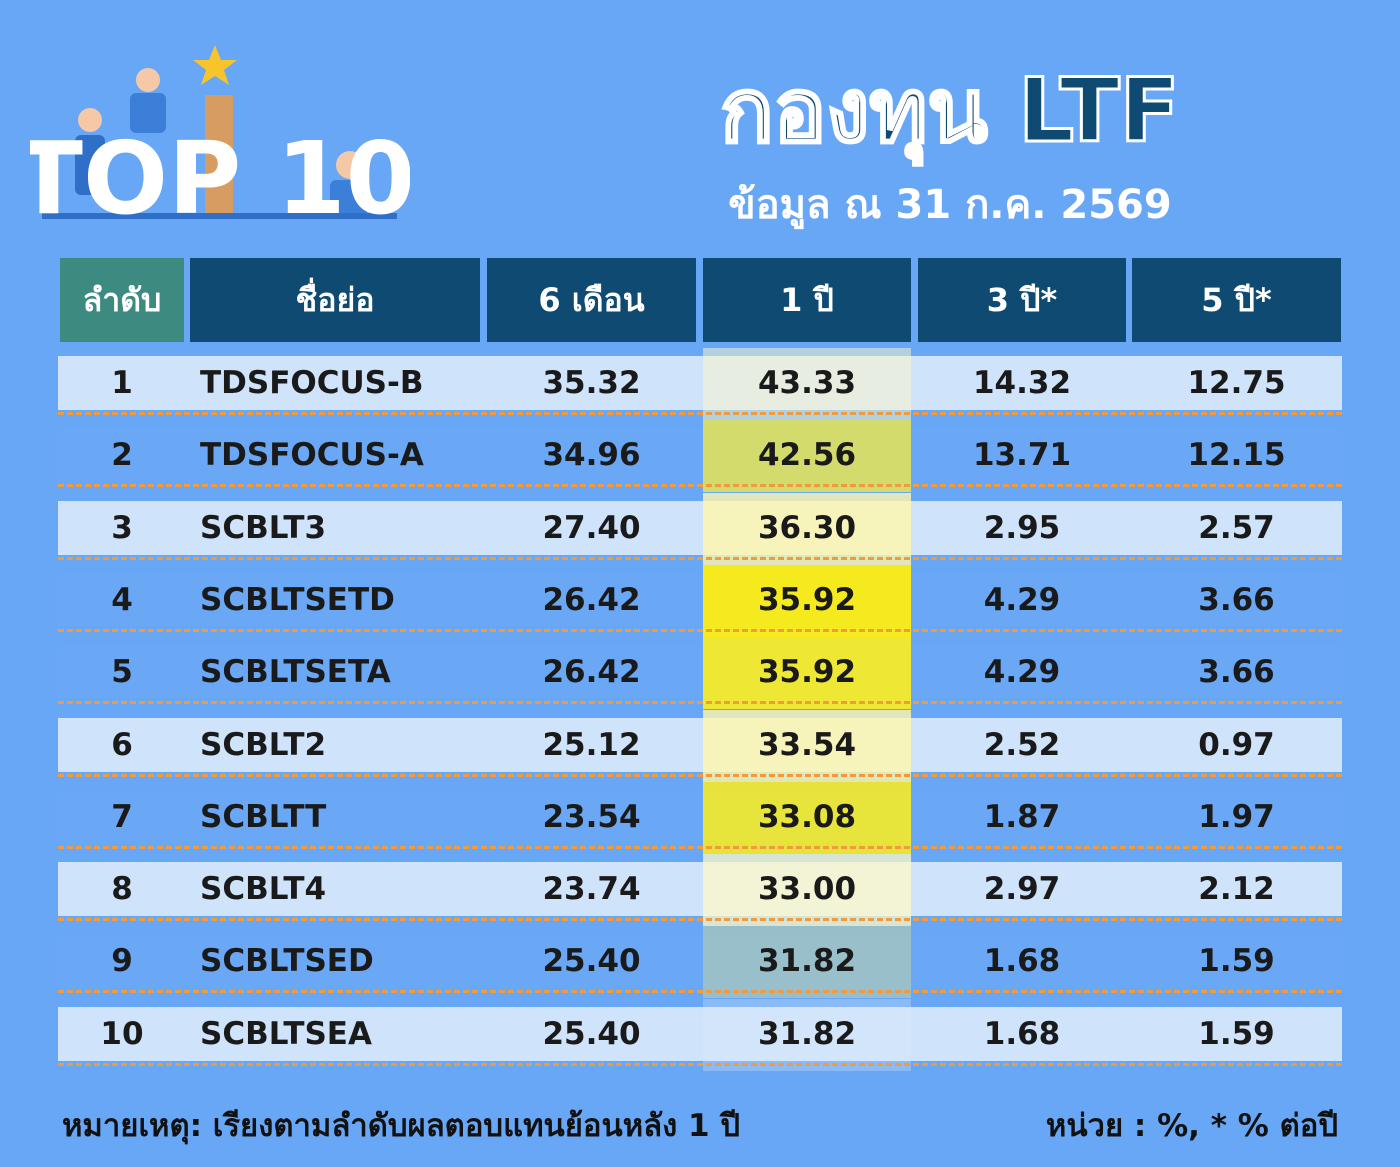 The image size is (1400, 1167). Describe the element at coordinates (122, 300) in the screenshot. I see `column-header: ลำดับ` at that location.